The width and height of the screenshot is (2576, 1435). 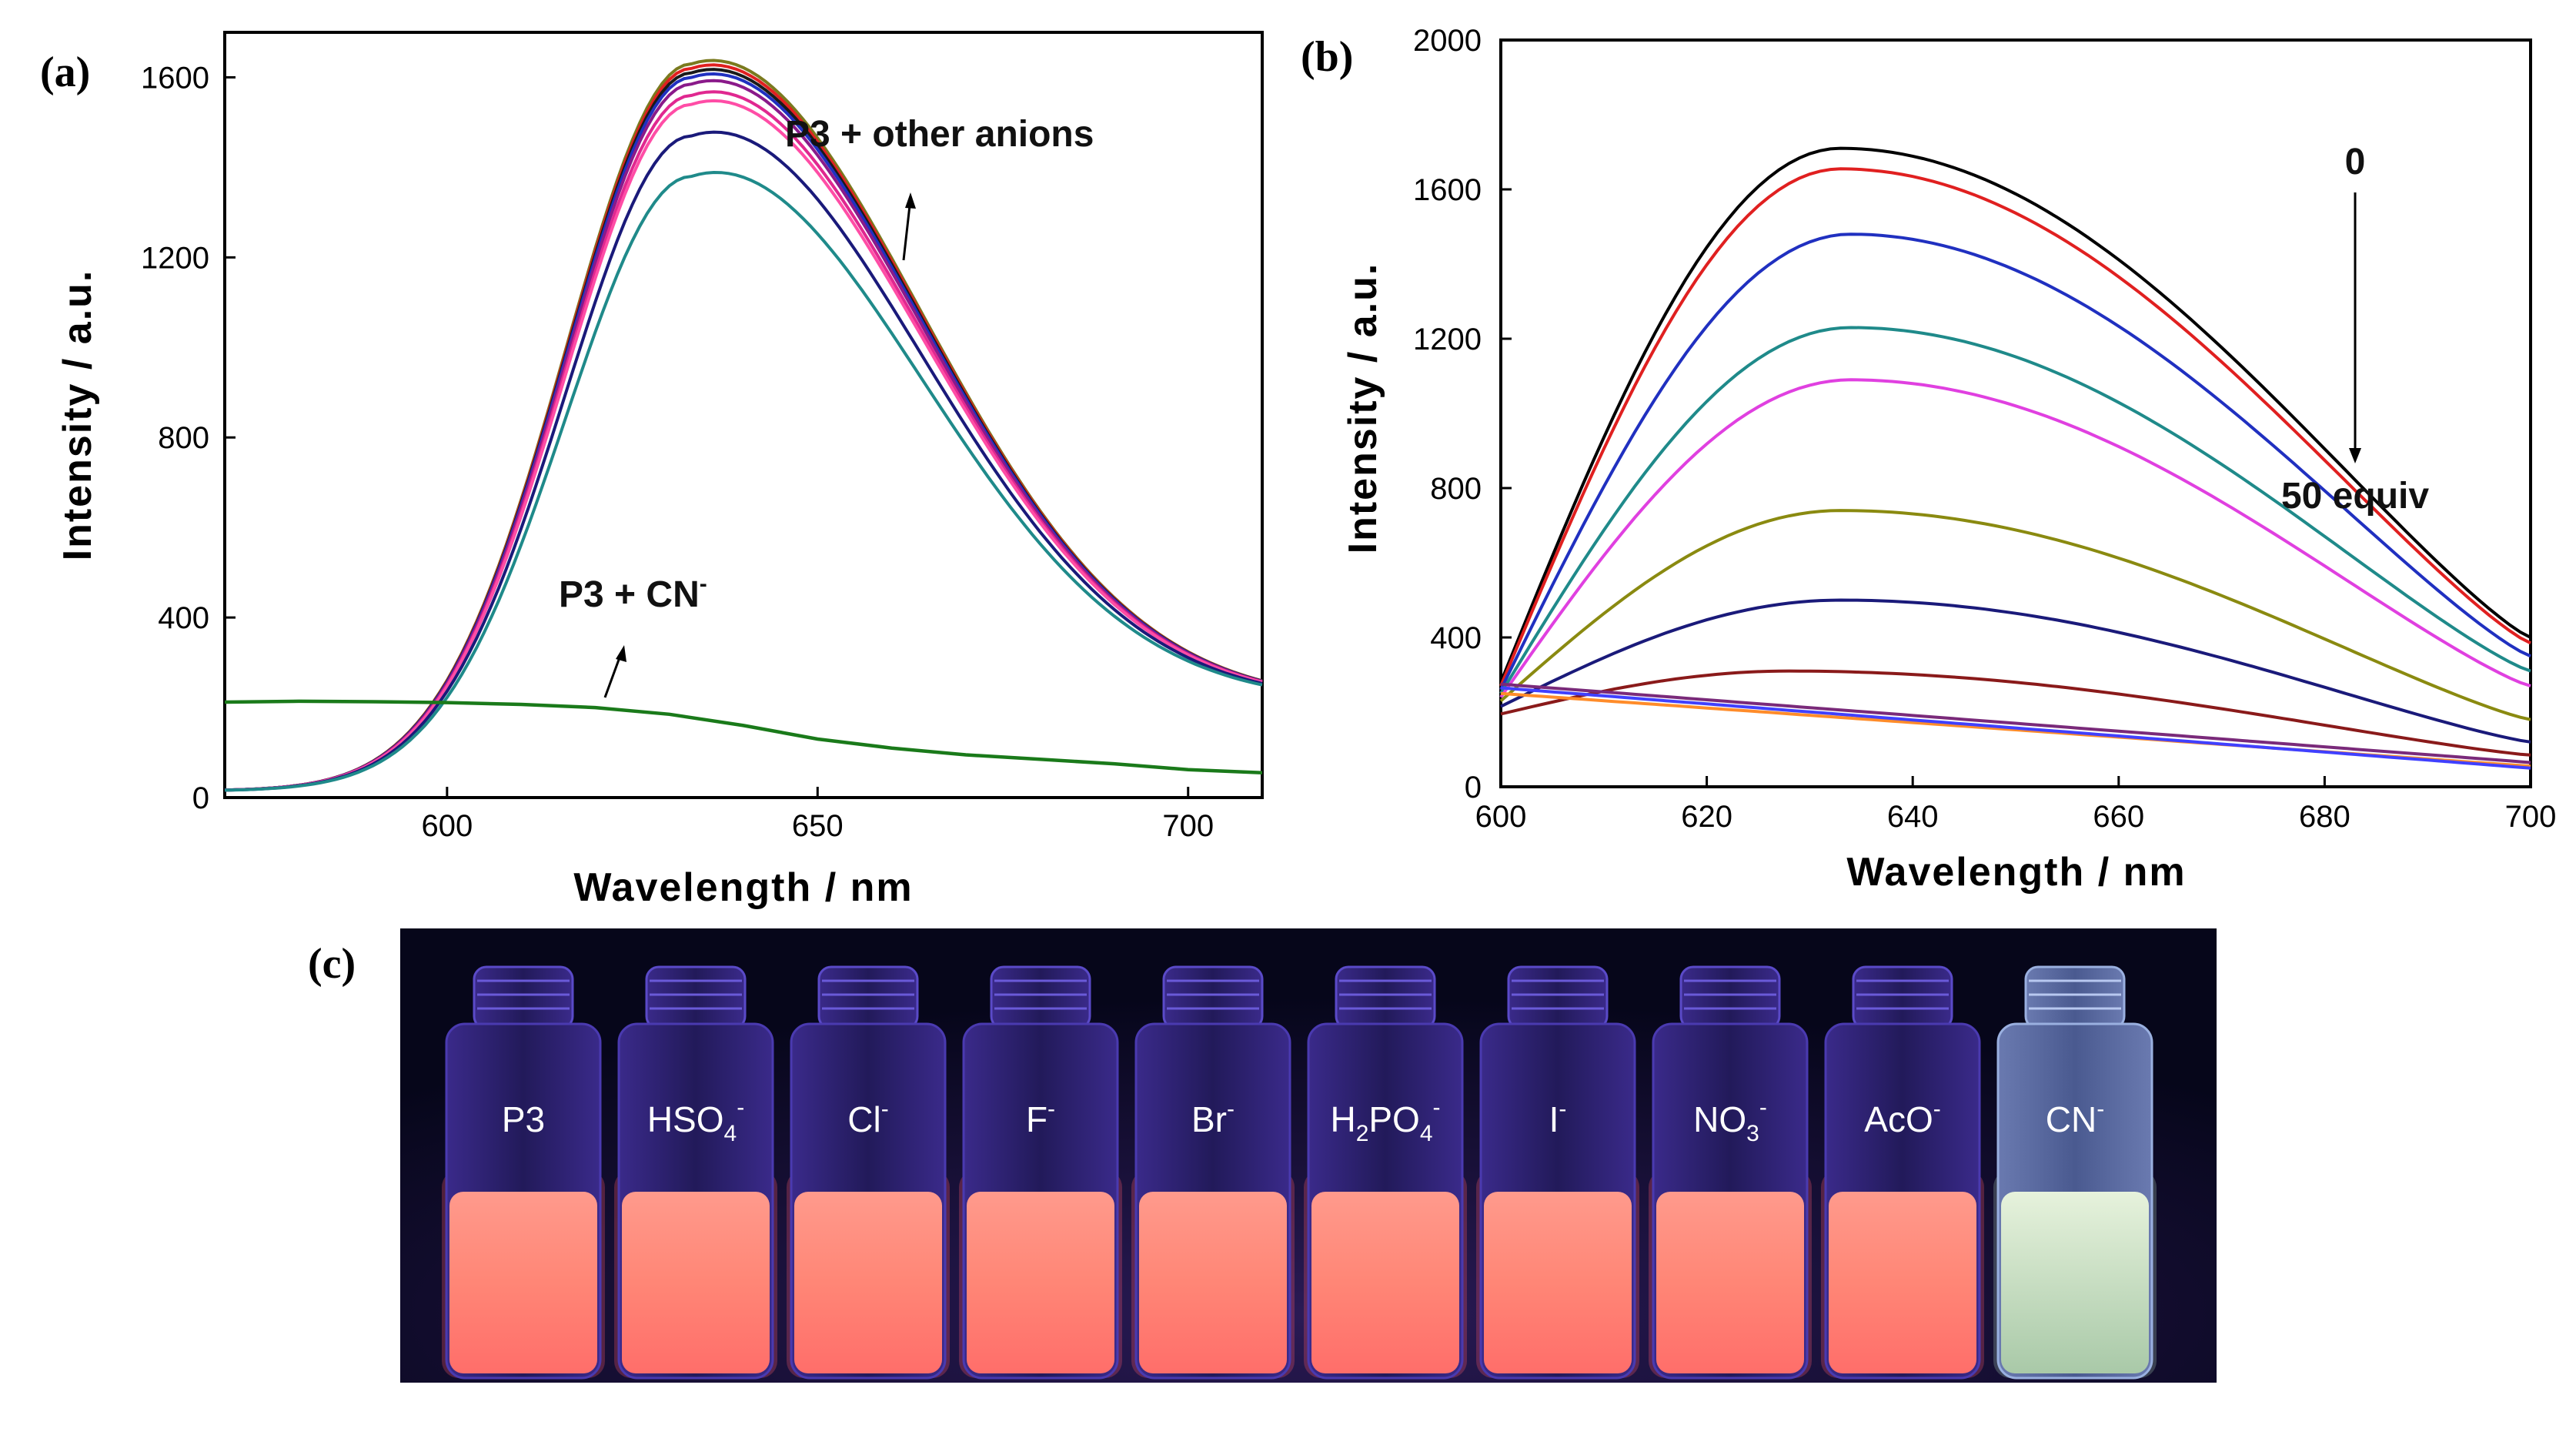 I want to click on vial: Cl-, so click(x=868, y=1172).